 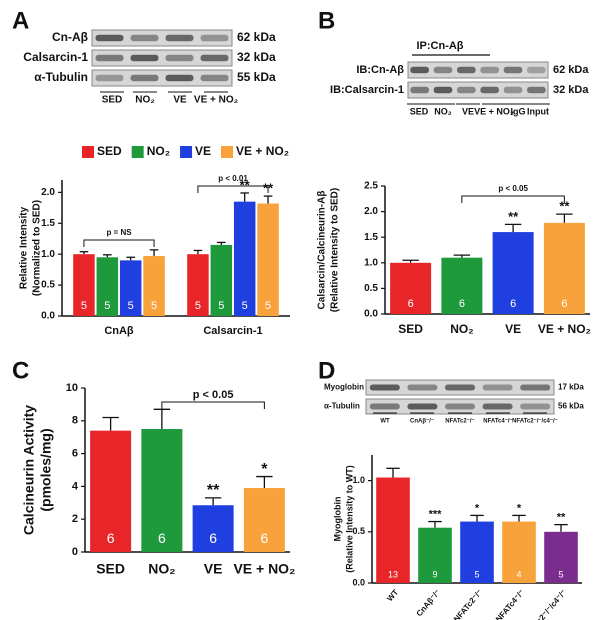 I want to click on blot-row-label: Cn-Aβ, so click(x=70, y=37).